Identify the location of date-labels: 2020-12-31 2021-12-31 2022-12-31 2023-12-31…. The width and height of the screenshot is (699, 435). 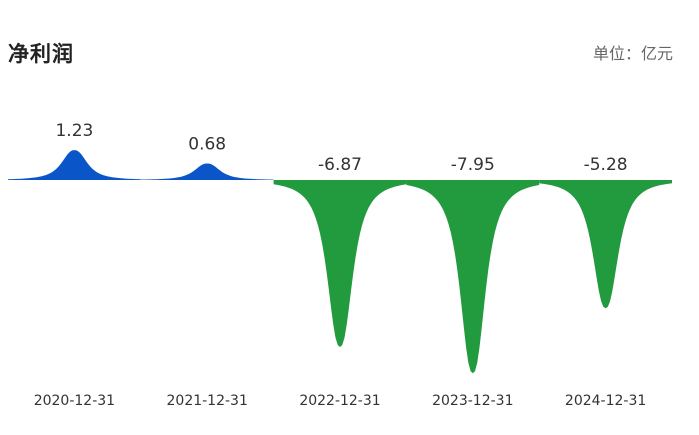
(340, 401).